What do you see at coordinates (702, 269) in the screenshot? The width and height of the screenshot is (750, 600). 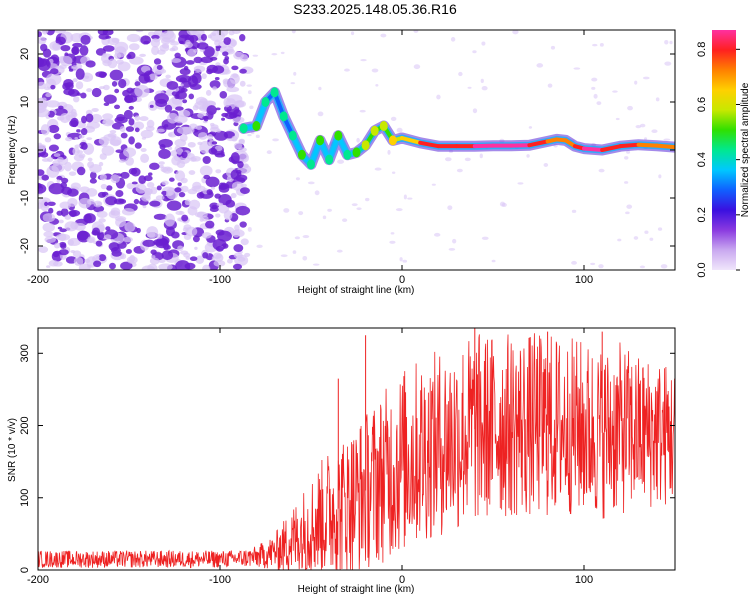 I see `colorbar-tick-label: 0.0` at bounding box center [702, 269].